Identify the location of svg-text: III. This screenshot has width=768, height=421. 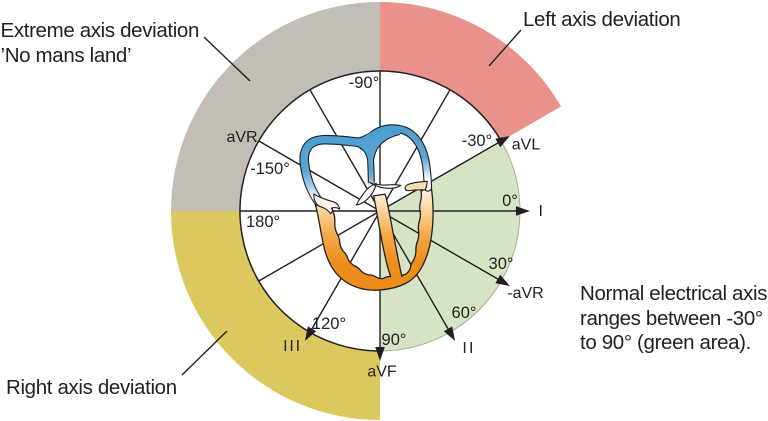
(292, 346).